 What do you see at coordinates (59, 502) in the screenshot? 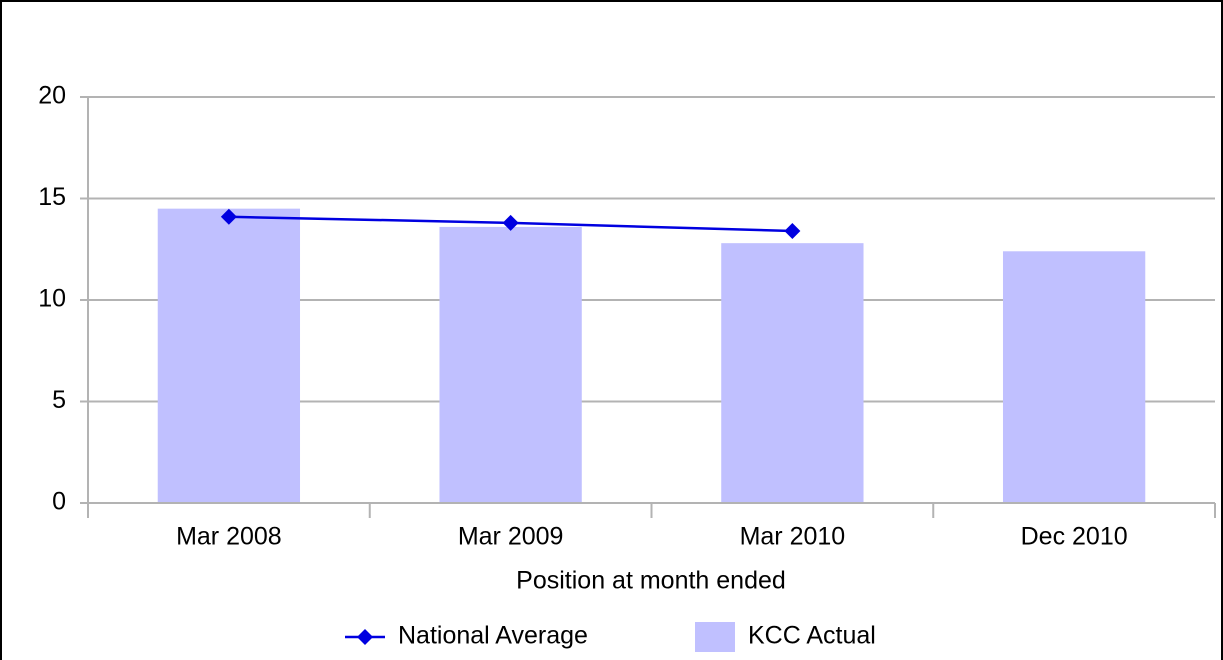
I see `y-tick-label: 0` at bounding box center [59, 502].